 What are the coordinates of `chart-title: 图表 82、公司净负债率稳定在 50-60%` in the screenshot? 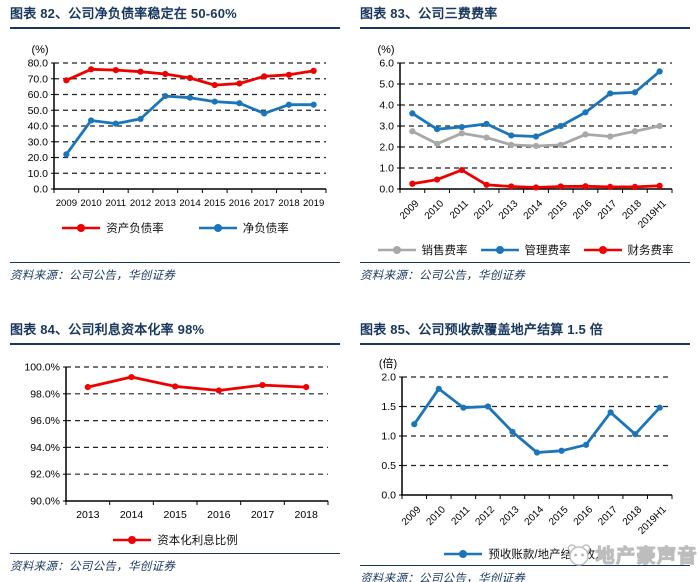 It's located at (123, 13).